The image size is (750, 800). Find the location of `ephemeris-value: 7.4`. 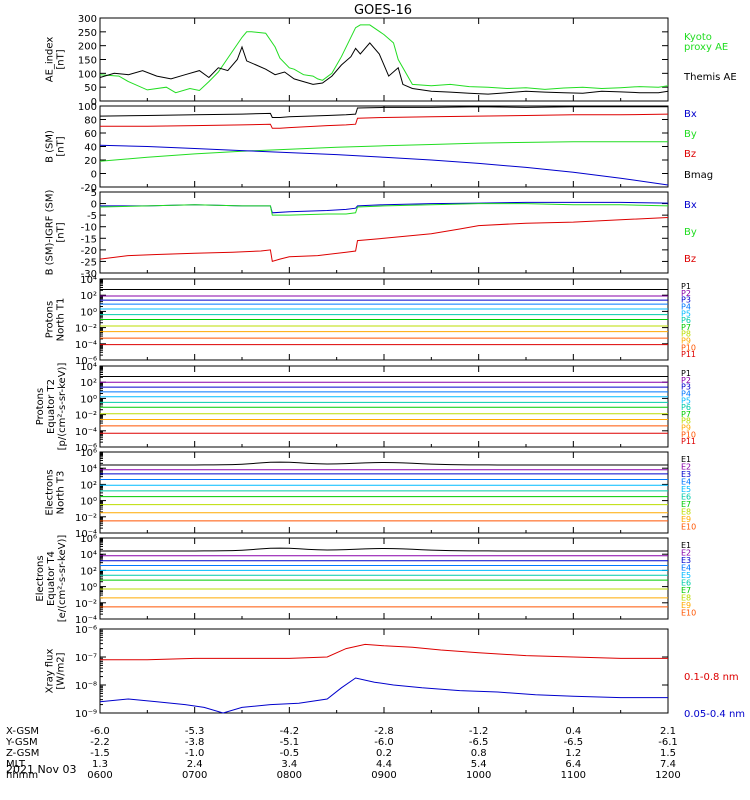

ephemeris-value: 7.4 is located at coordinates (668, 764).